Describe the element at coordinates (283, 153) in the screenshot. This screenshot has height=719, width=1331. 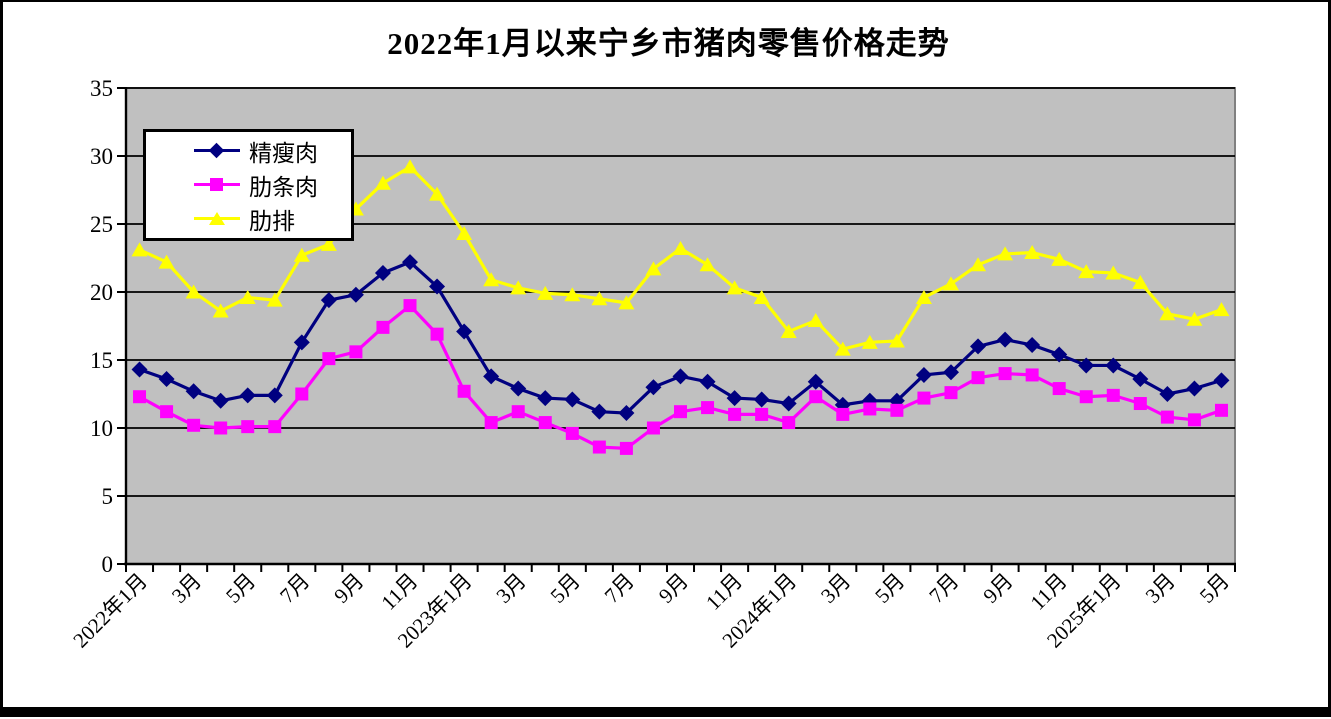
I see `legend-label: 精瘦肉` at that location.